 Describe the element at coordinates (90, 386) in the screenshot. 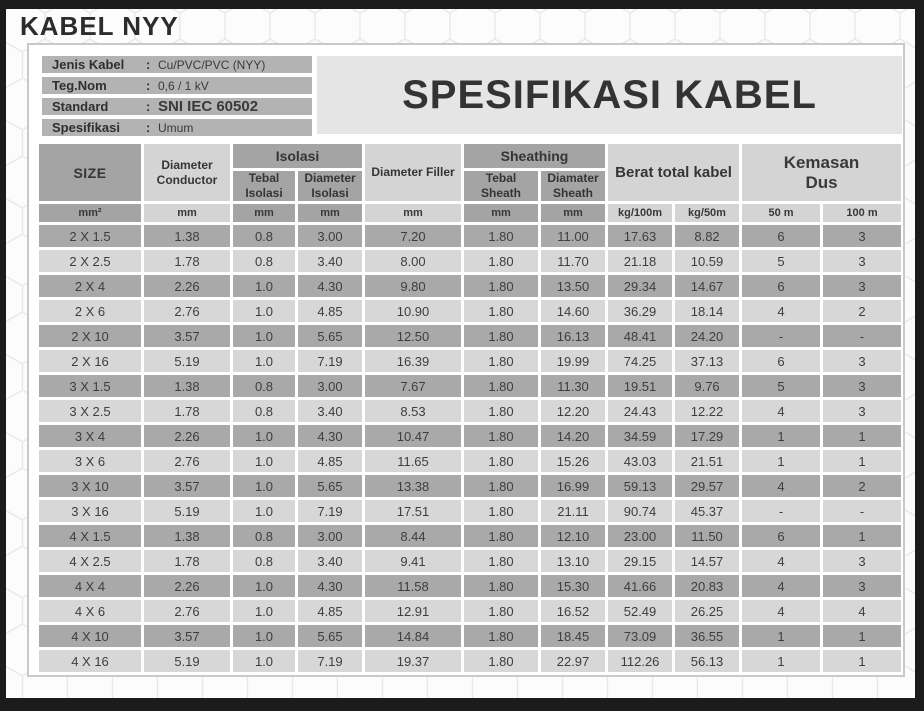

I see `size-cell: 3 X 1.5` at that location.